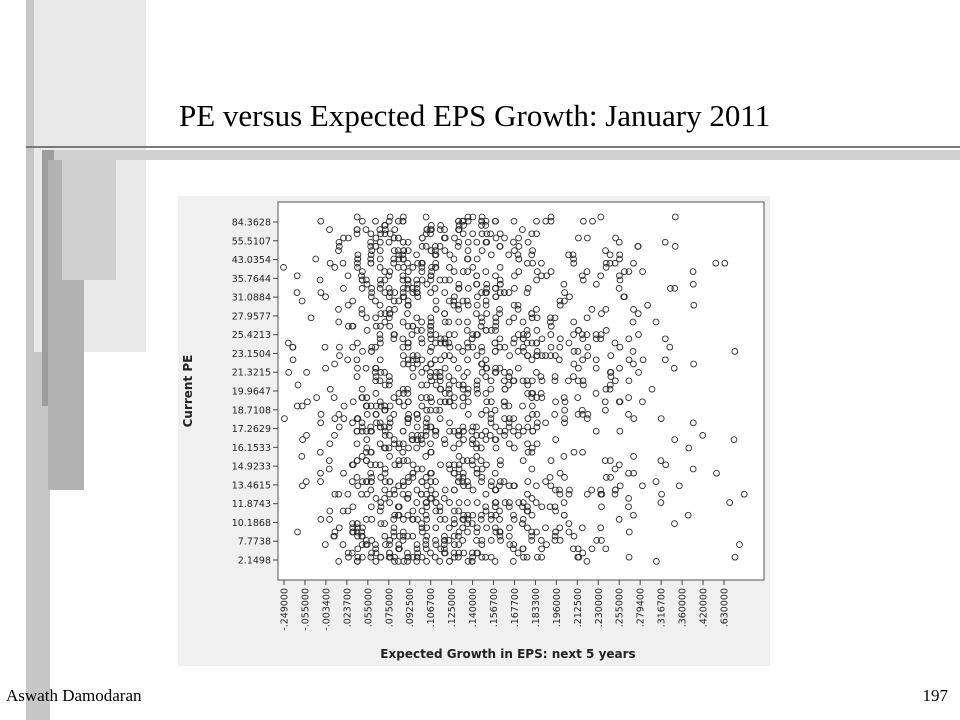 The width and height of the screenshot is (960, 720). I want to click on x-tick-label: .196000, so click(557, 607).